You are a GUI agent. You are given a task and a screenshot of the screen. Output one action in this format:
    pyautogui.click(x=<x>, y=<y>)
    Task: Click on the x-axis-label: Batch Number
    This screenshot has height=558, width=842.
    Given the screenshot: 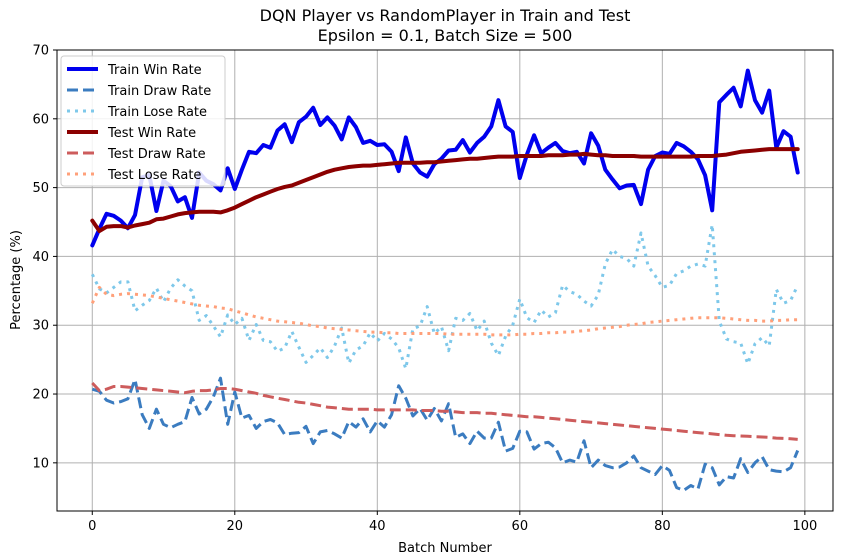 What is the action you would take?
    pyautogui.click(x=445, y=548)
    